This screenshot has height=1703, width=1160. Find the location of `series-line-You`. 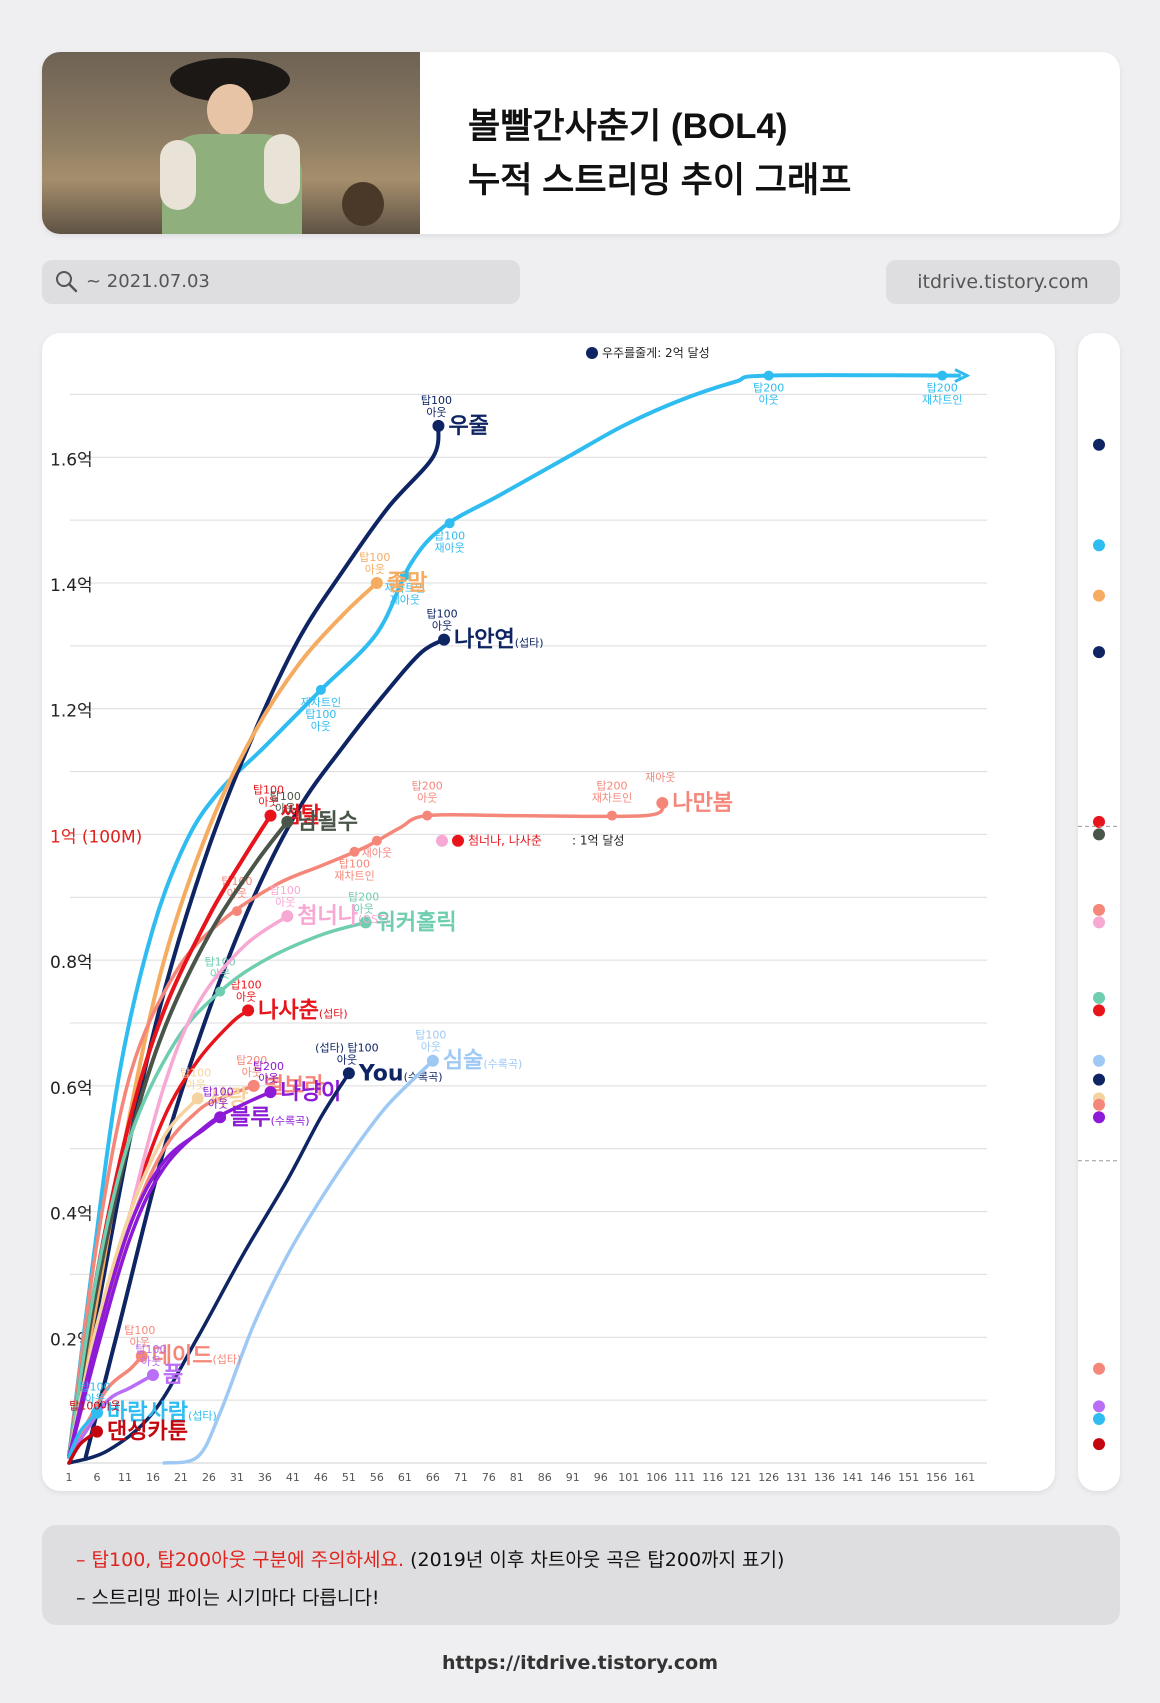

series-line-You is located at coordinates (209, 1268).